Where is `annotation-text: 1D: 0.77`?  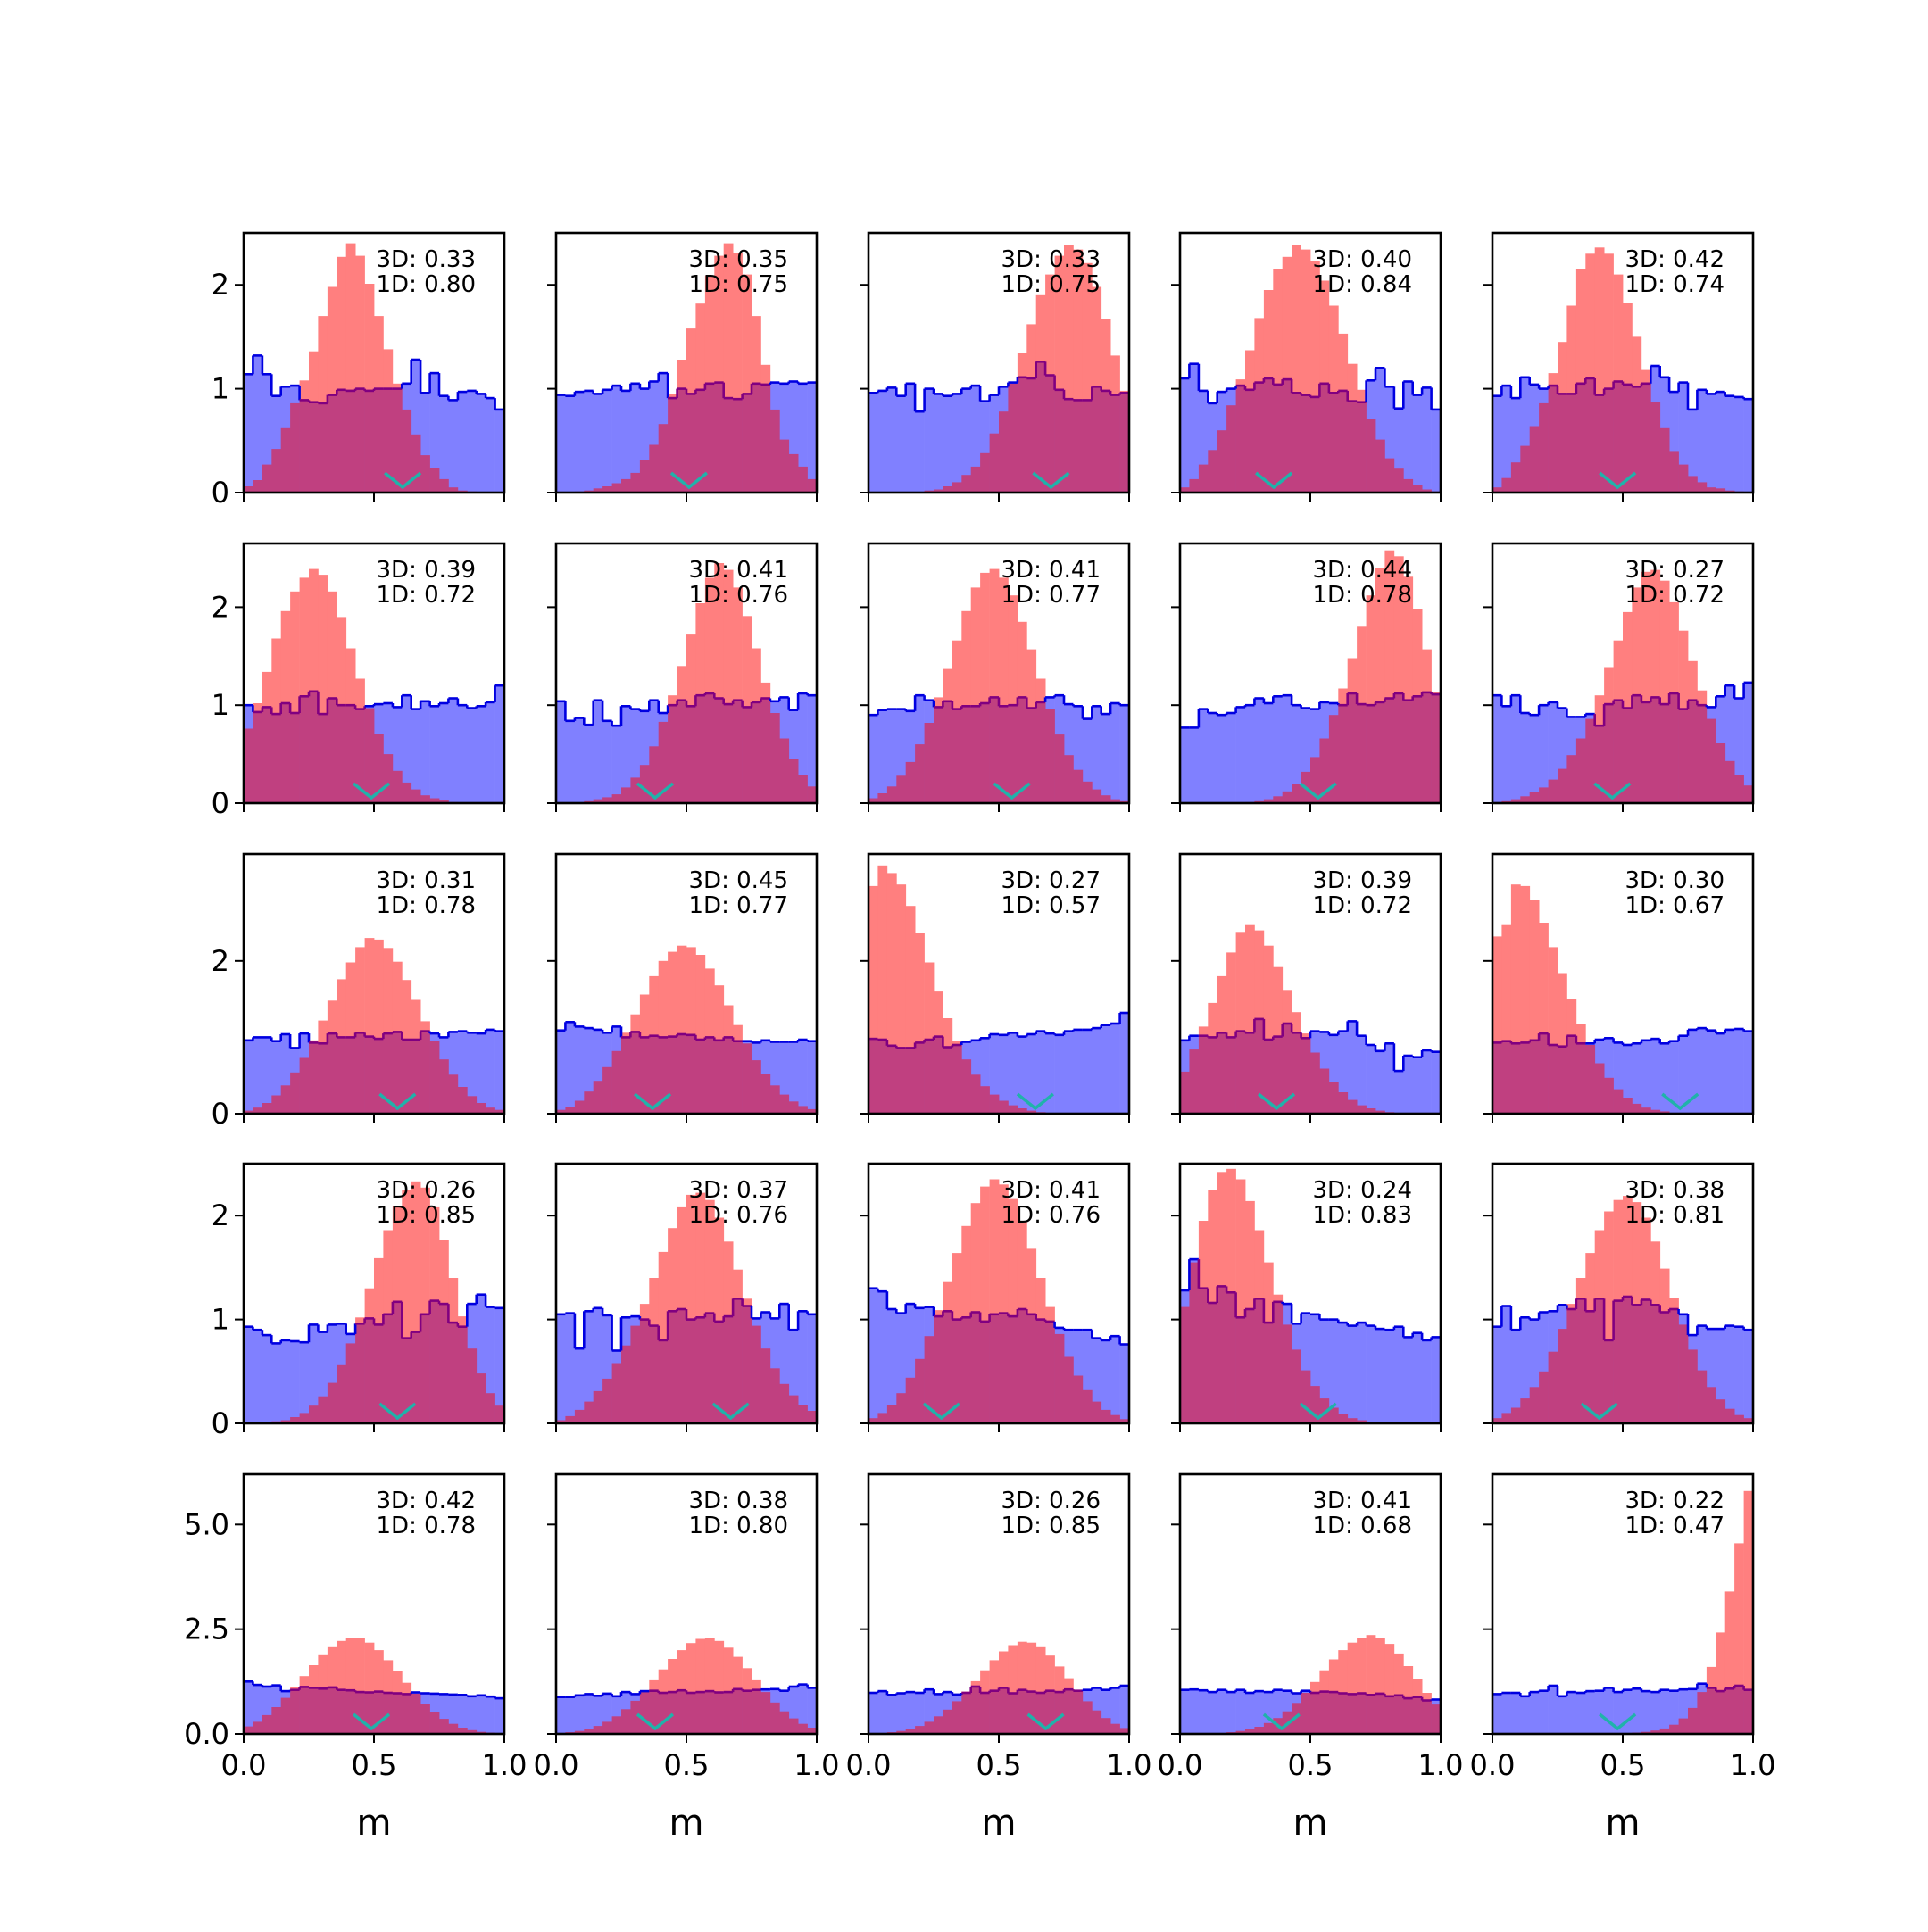
annotation-text: 1D: 0.77 is located at coordinates (738, 905).